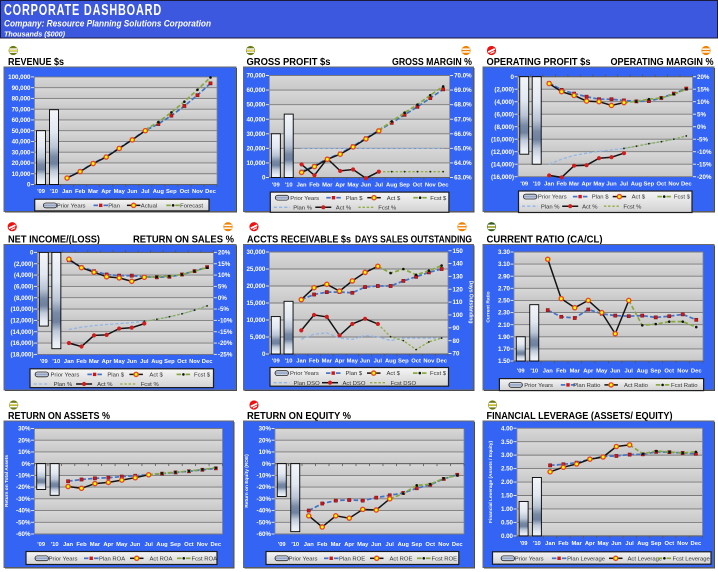 This screenshot has width=718, height=572. Describe the element at coordinates (21, 152) in the screenshot. I see `svg-text: 30,000` at that location.